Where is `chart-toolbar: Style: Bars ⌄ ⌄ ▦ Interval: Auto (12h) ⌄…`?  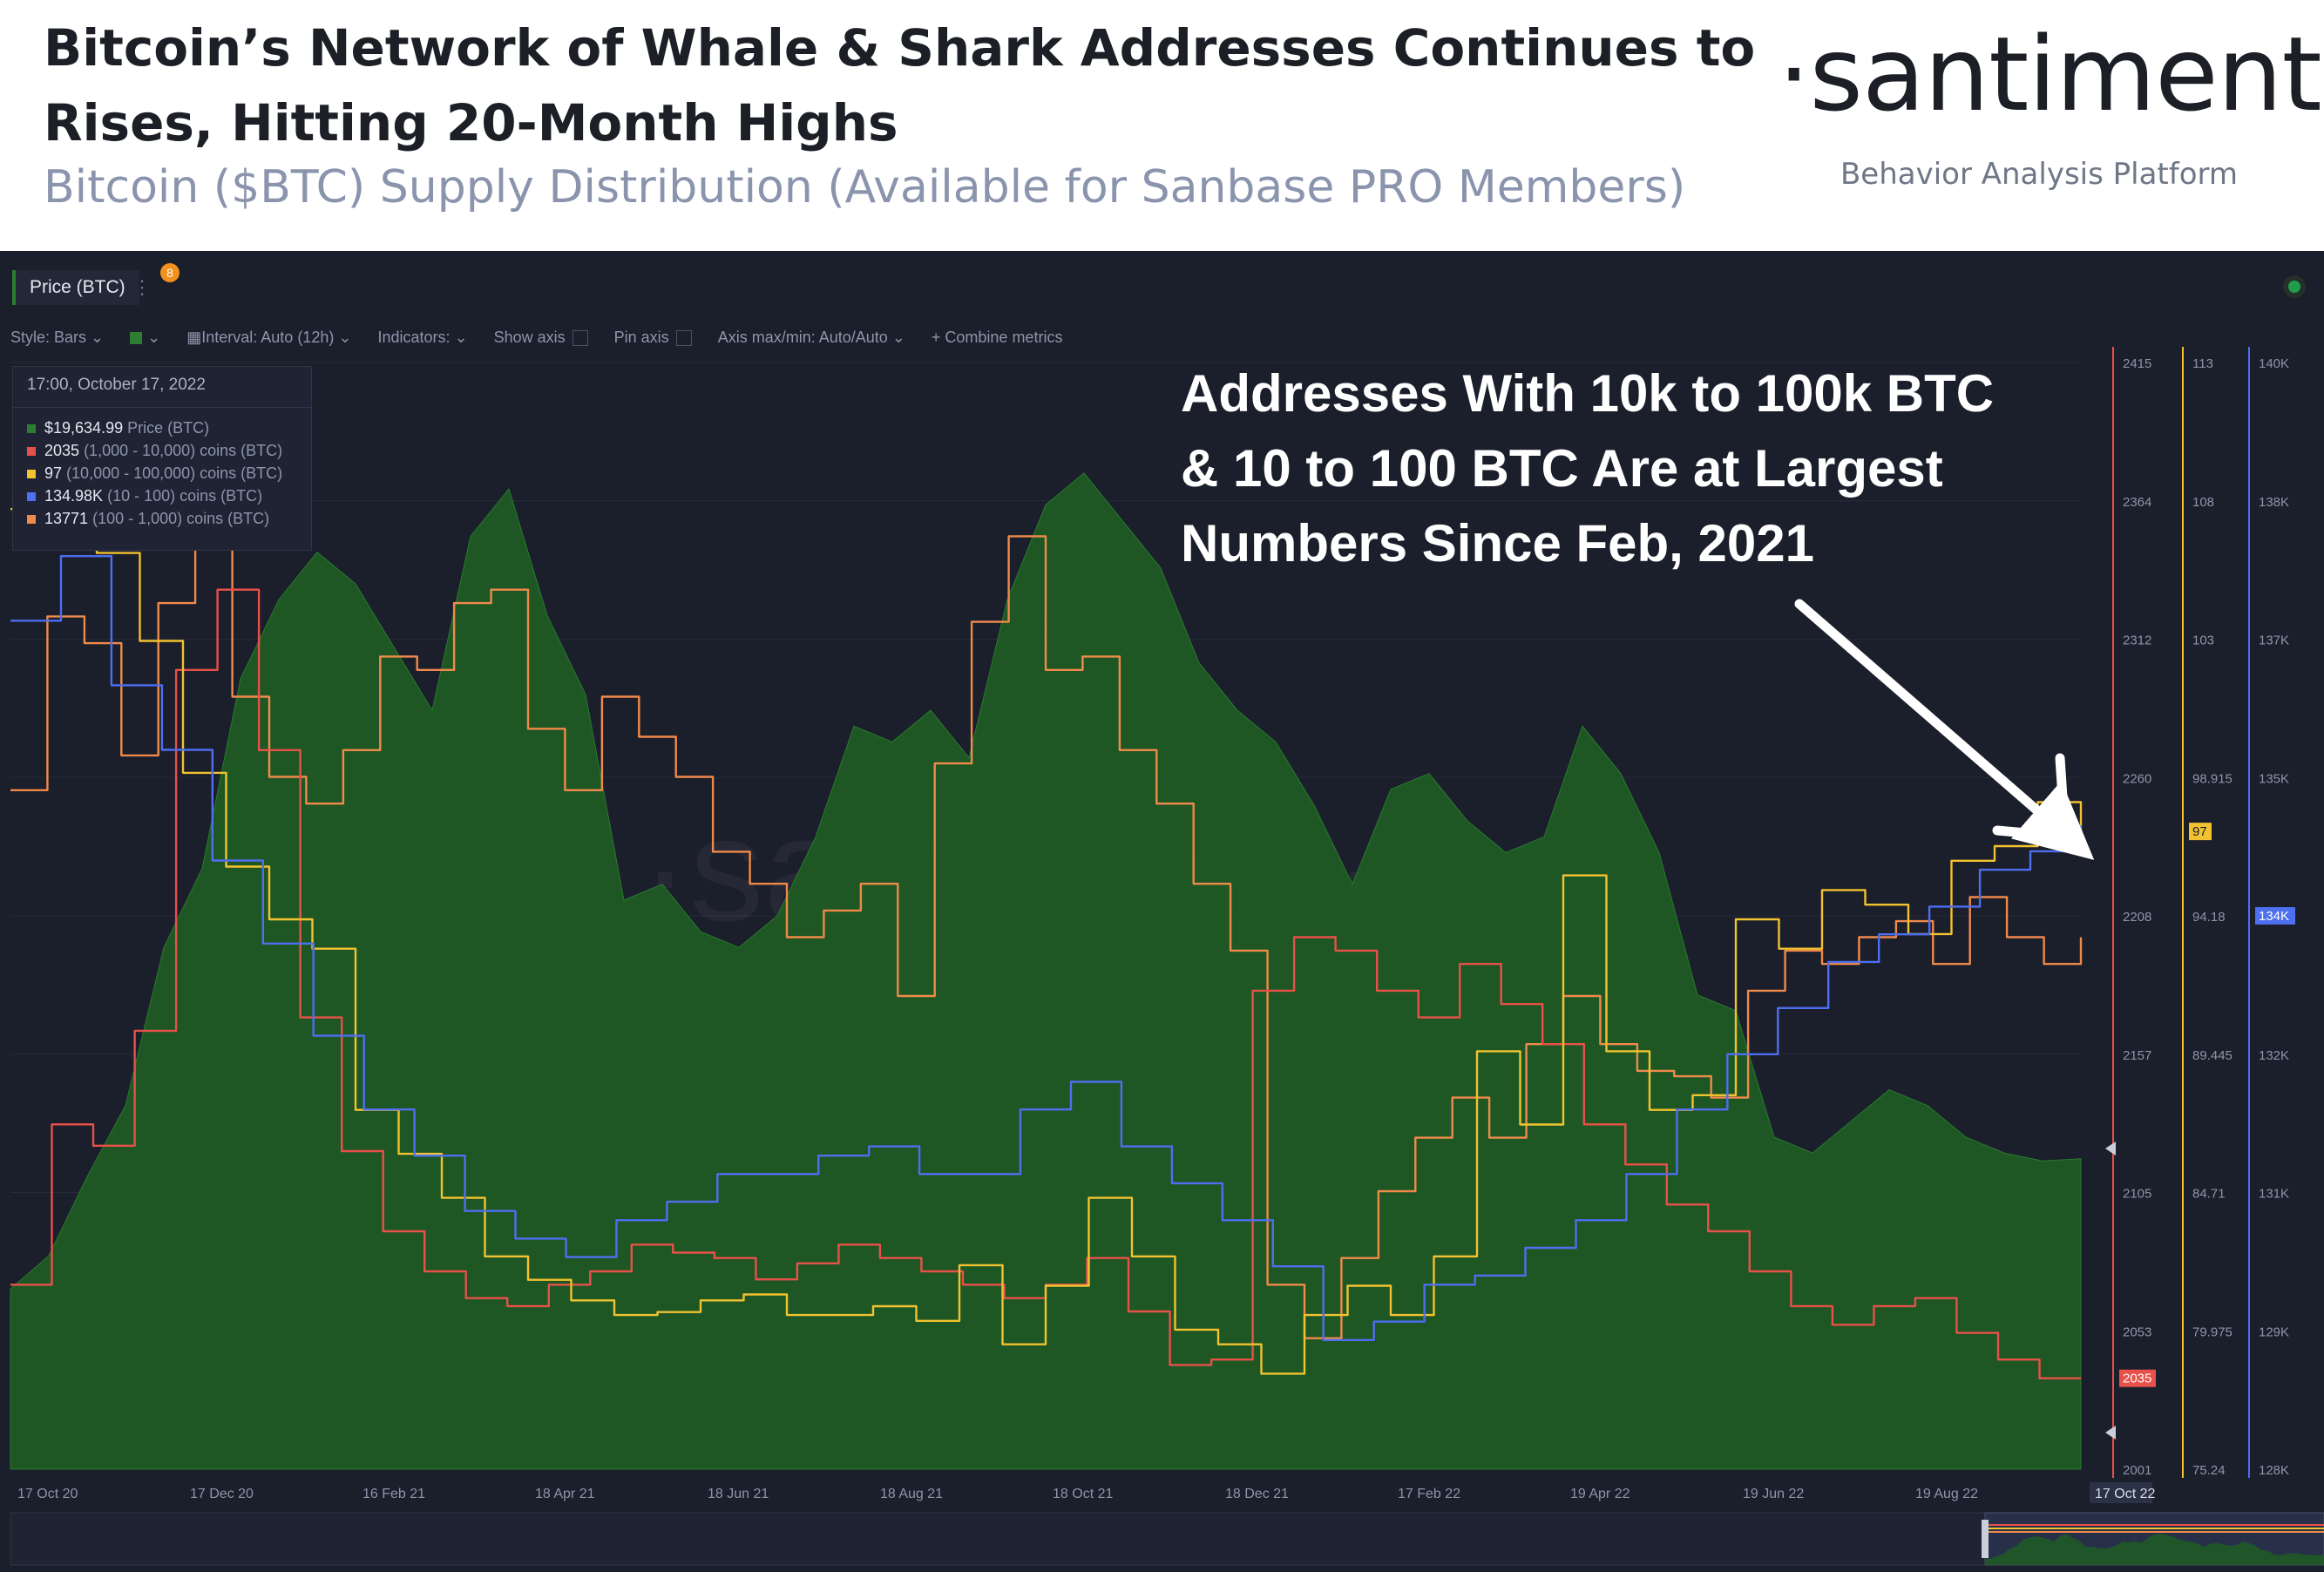 chart-toolbar: Style: Bars ⌄ ⌄ ▦ Interval: Auto (12h) ⌄… is located at coordinates (536, 337).